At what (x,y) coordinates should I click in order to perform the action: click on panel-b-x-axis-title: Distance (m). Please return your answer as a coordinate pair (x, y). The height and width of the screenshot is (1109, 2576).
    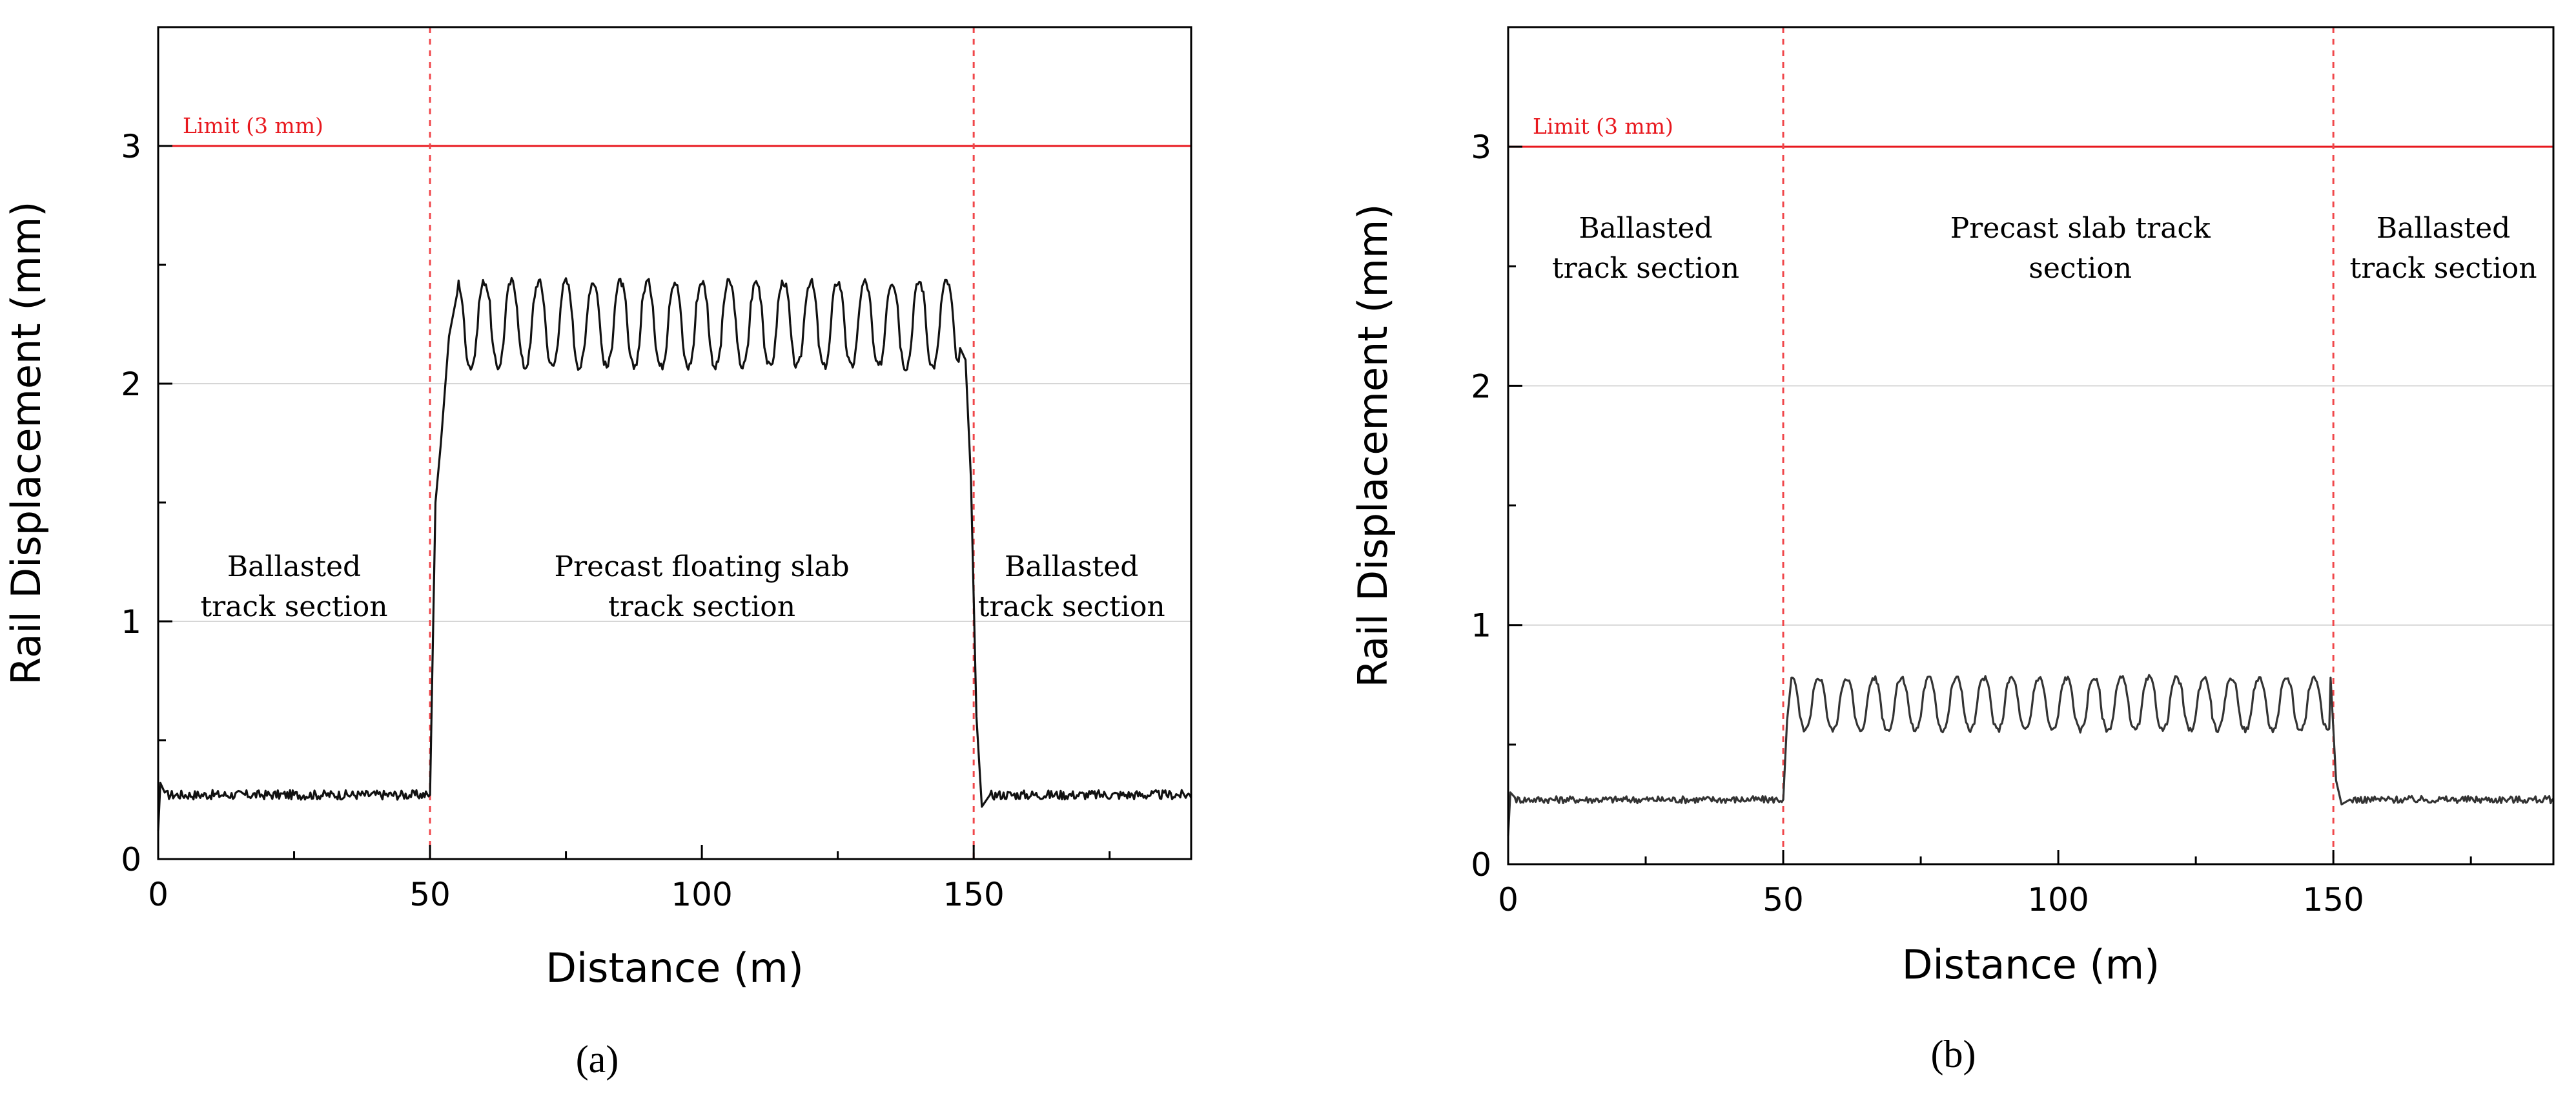
    Looking at the image, I should click on (2031, 964).